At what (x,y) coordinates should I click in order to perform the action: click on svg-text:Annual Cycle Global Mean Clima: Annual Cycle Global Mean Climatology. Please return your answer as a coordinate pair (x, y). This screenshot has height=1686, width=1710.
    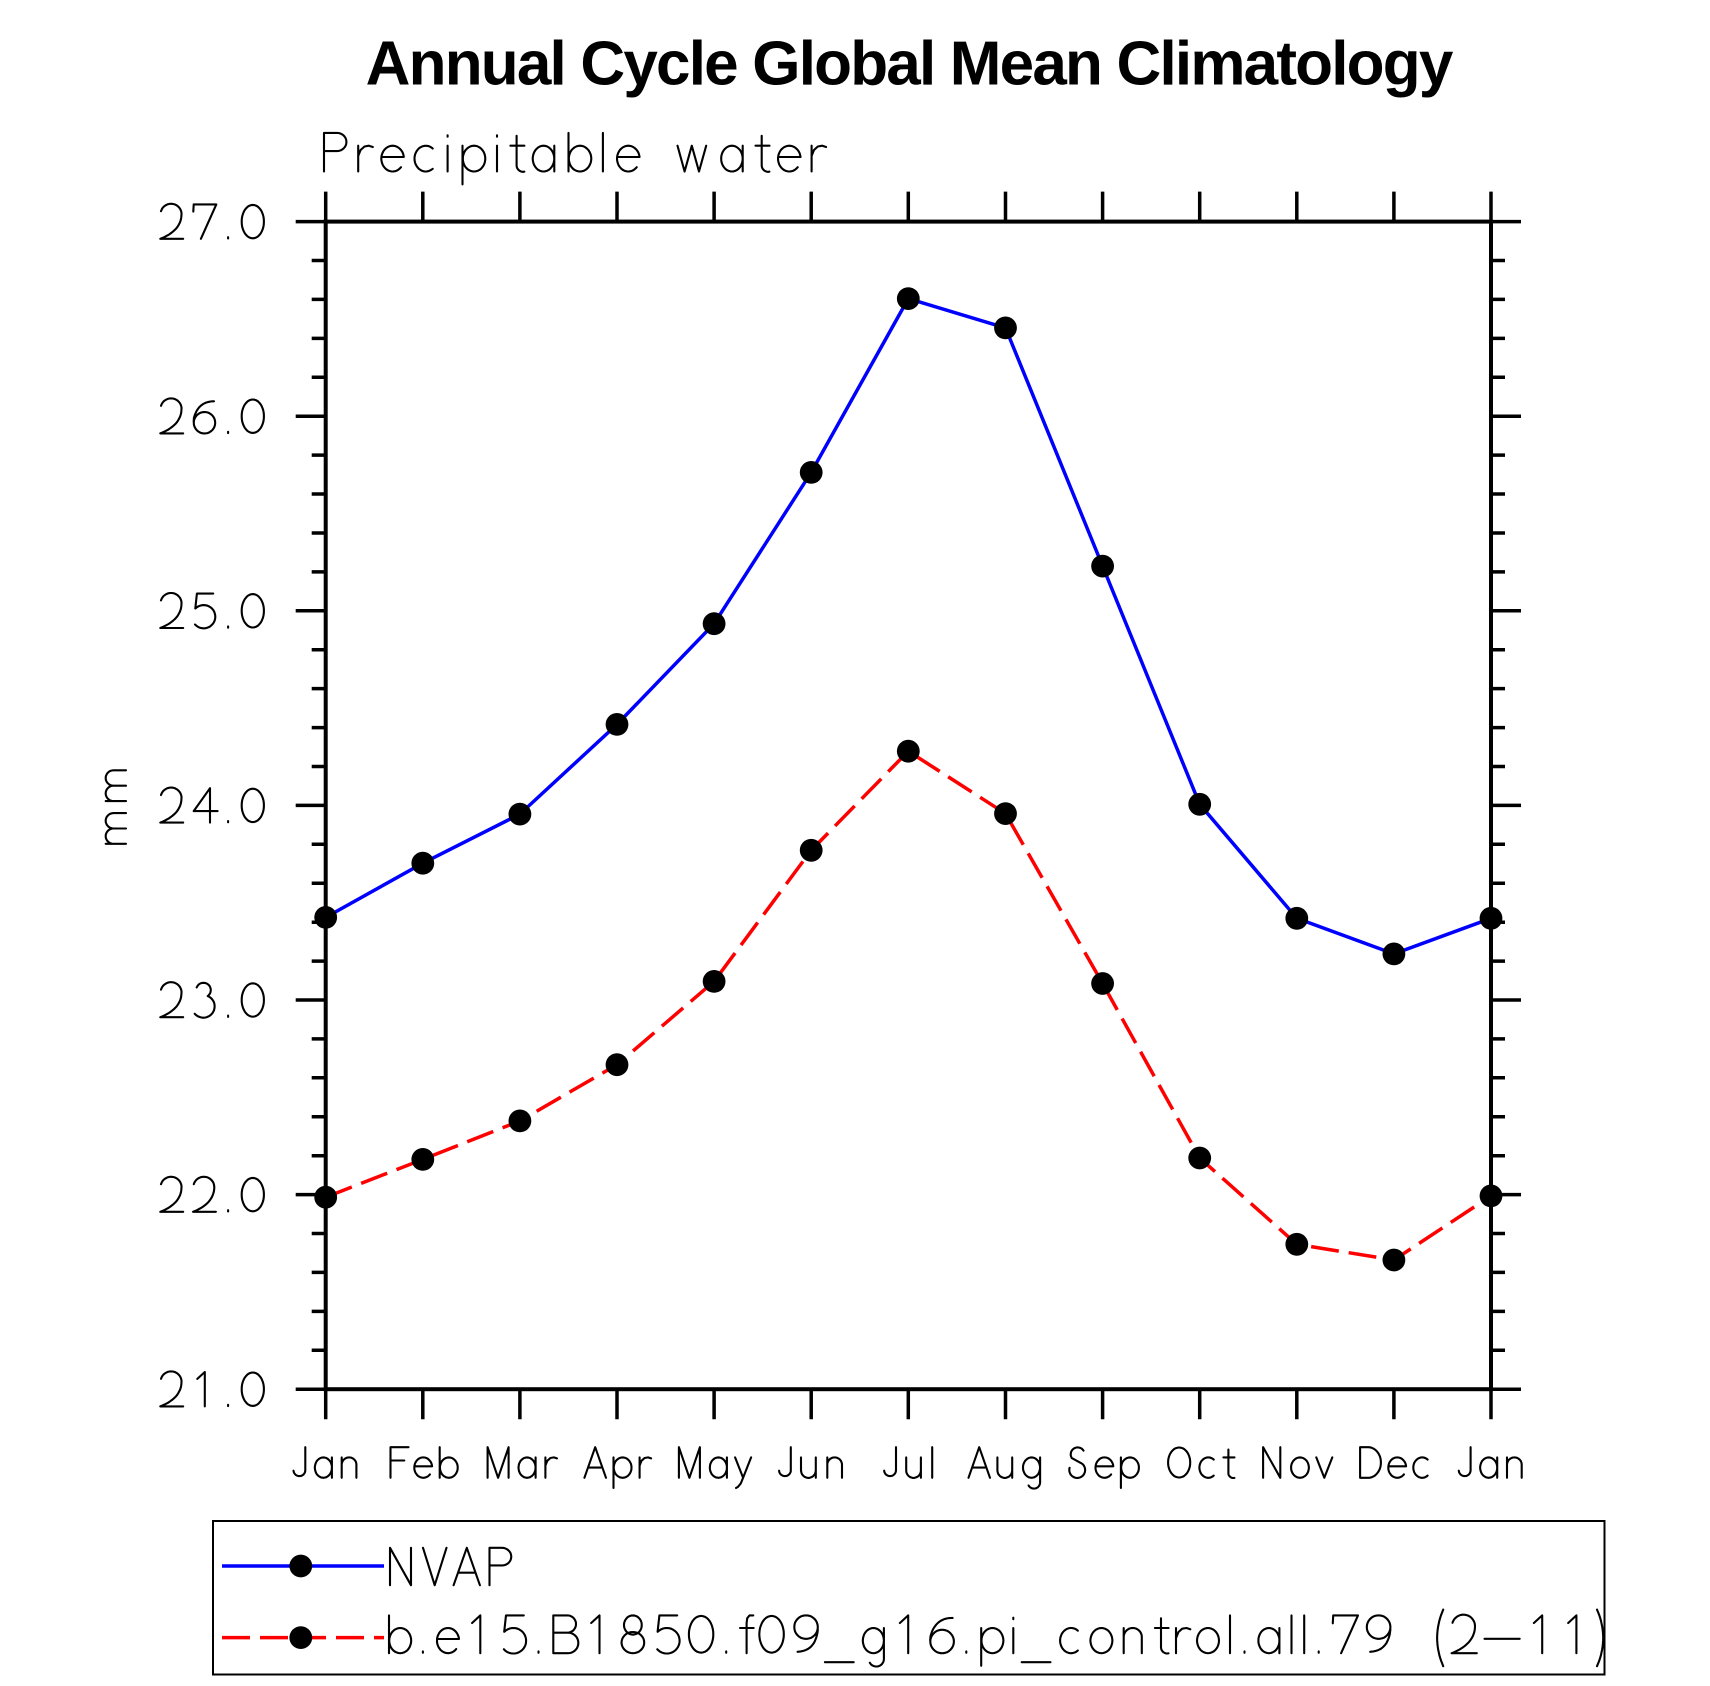
    Looking at the image, I should click on (910, 63).